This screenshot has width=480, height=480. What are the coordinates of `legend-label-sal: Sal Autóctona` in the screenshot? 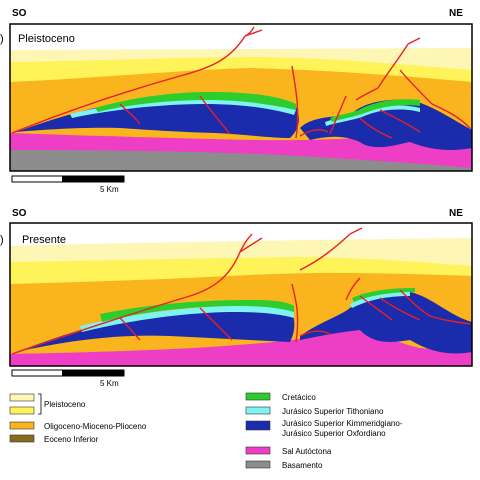 It's located at (307, 451).